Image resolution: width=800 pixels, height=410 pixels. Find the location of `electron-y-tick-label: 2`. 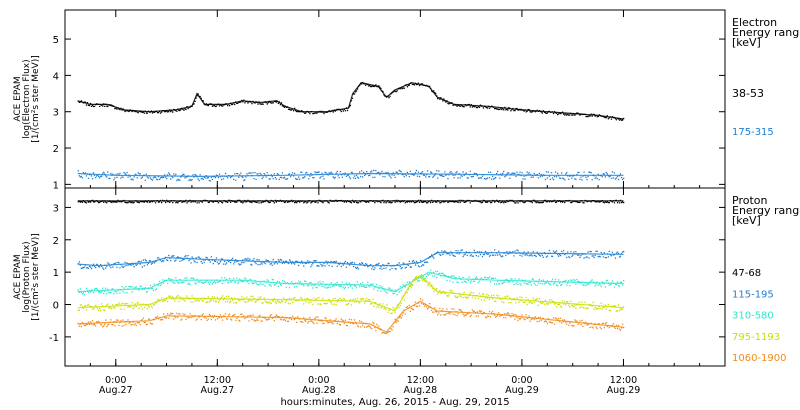

electron-y-tick-label: 2 is located at coordinates (56, 149).